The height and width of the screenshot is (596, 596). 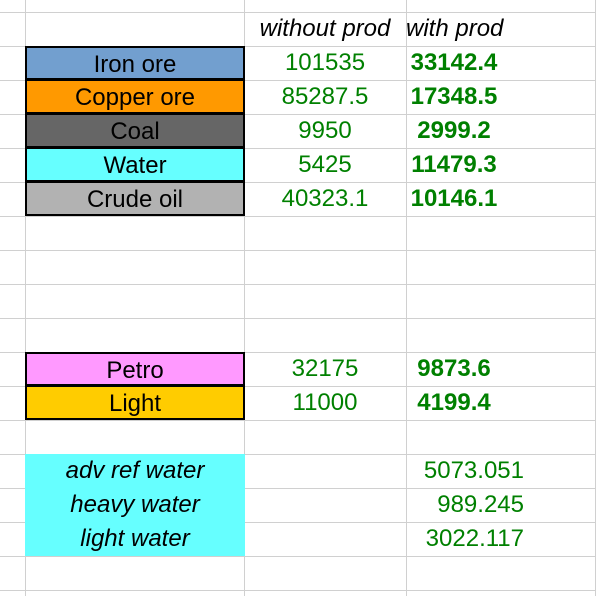 I want to click on water-value: 5073.051, so click(x=473, y=470).